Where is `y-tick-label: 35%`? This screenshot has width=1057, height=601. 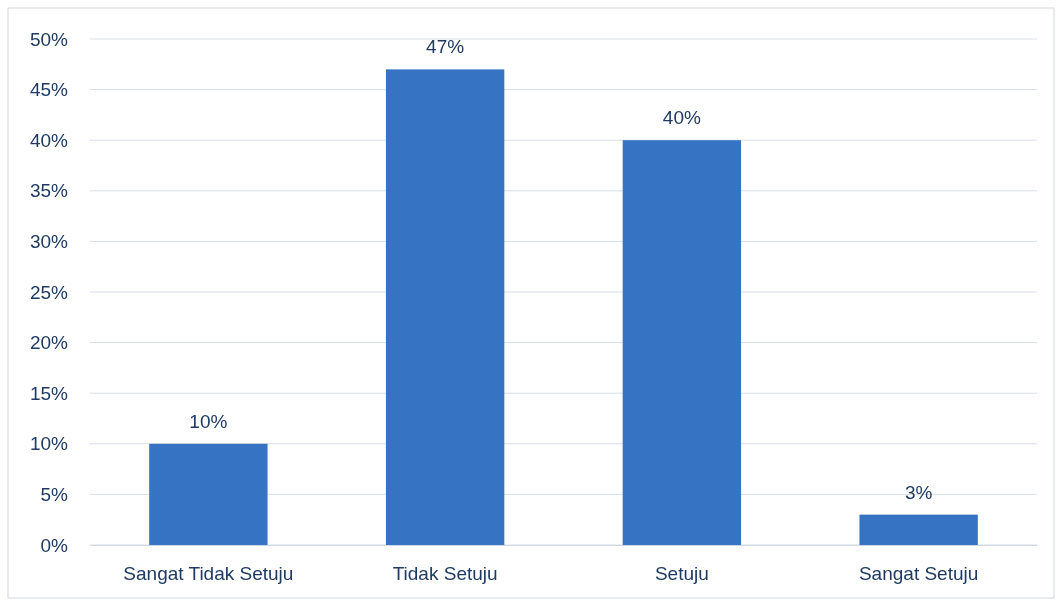 y-tick-label: 35% is located at coordinates (49, 191).